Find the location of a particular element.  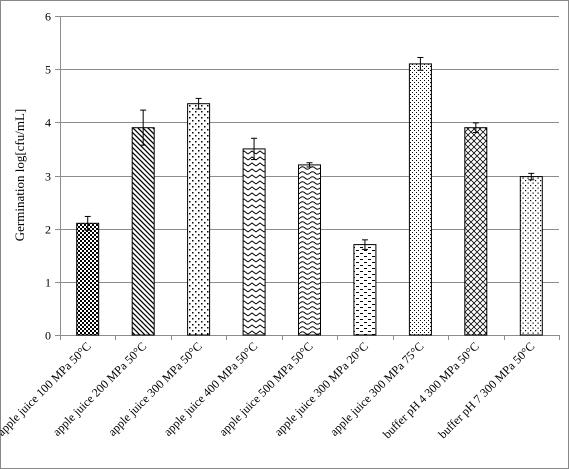

x-tick-label: apple juice 400 MPa 50°C is located at coordinates (211, 389).